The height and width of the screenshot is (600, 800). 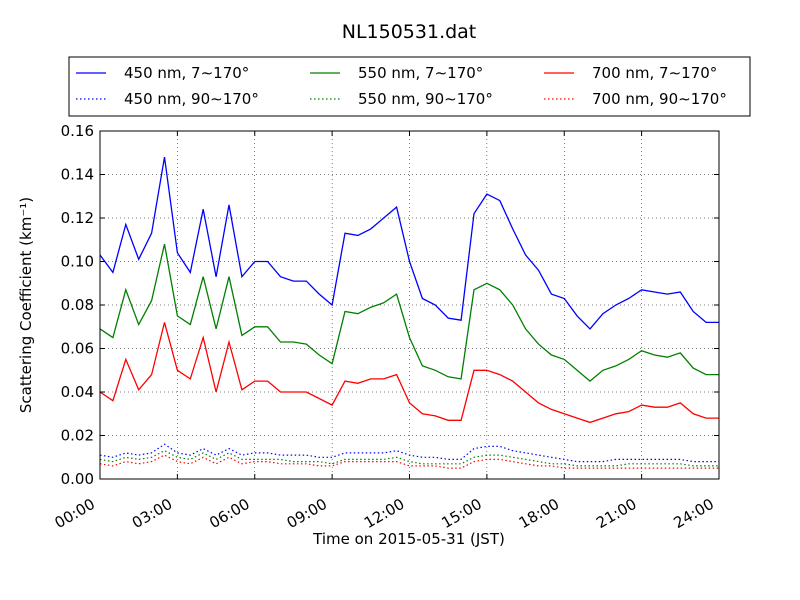 I want to click on x-tick-label: 21:00, so click(x=616, y=513).